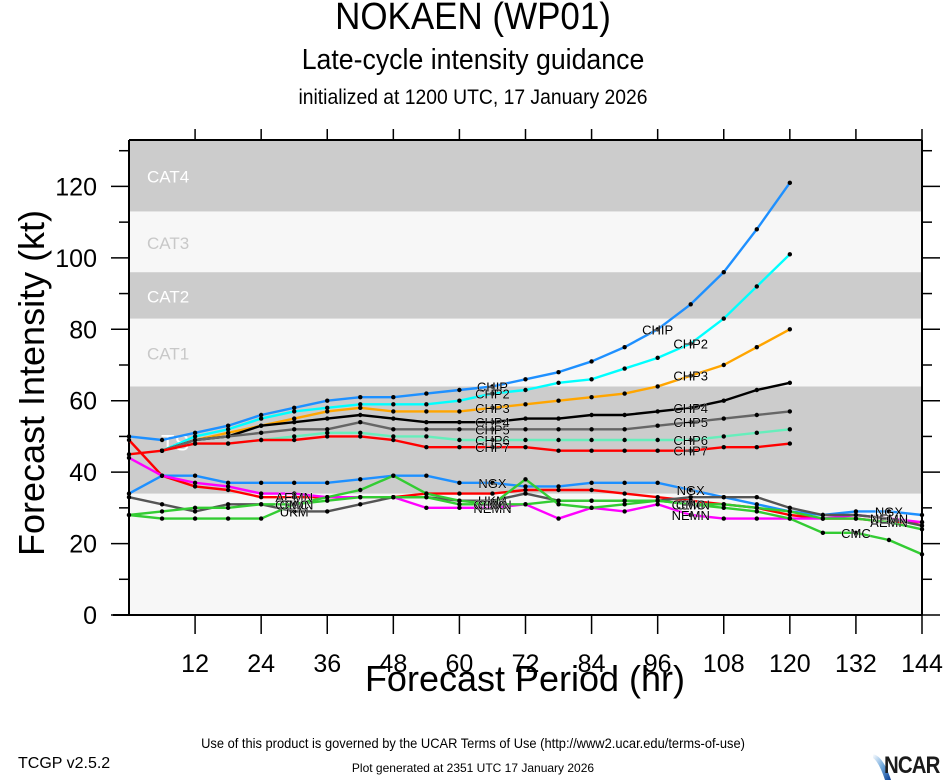 This screenshot has width=946, height=780. What do you see at coordinates (460, 664) in the screenshot?
I see `x-tick-label: 60` at bounding box center [460, 664].